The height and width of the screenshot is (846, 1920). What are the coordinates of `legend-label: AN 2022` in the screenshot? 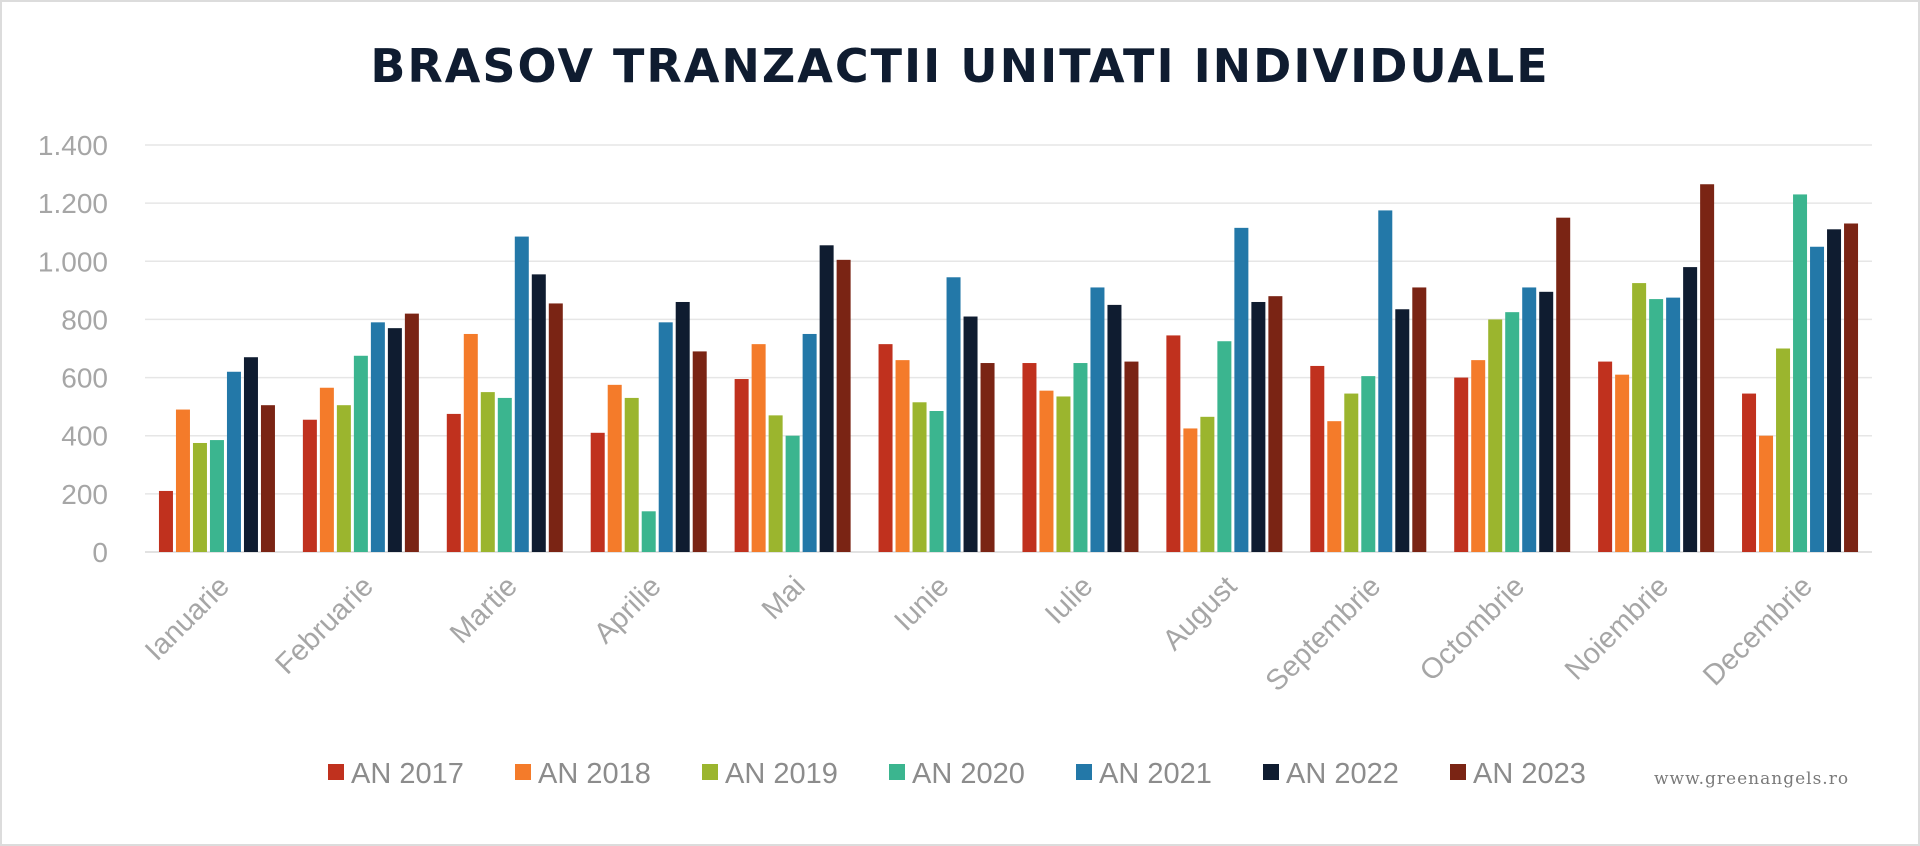 It's located at (1342, 774).